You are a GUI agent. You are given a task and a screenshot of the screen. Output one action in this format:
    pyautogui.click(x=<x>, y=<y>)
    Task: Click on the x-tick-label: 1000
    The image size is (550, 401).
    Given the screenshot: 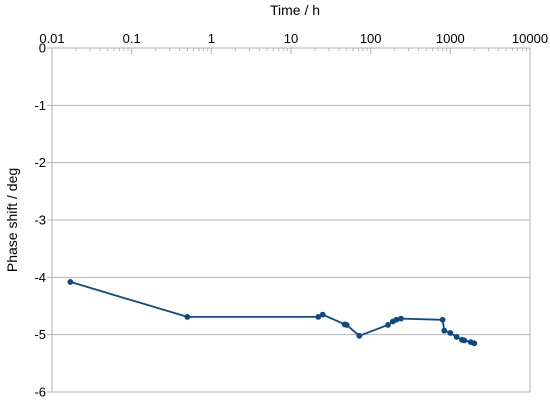 What is the action you would take?
    pyautogui.click(x=450, y=38)
    